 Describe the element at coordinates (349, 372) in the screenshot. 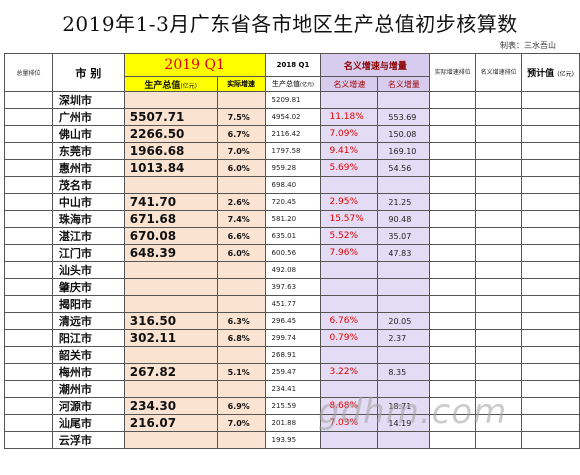

I see `nominal-rate: 3.22%` at that location.